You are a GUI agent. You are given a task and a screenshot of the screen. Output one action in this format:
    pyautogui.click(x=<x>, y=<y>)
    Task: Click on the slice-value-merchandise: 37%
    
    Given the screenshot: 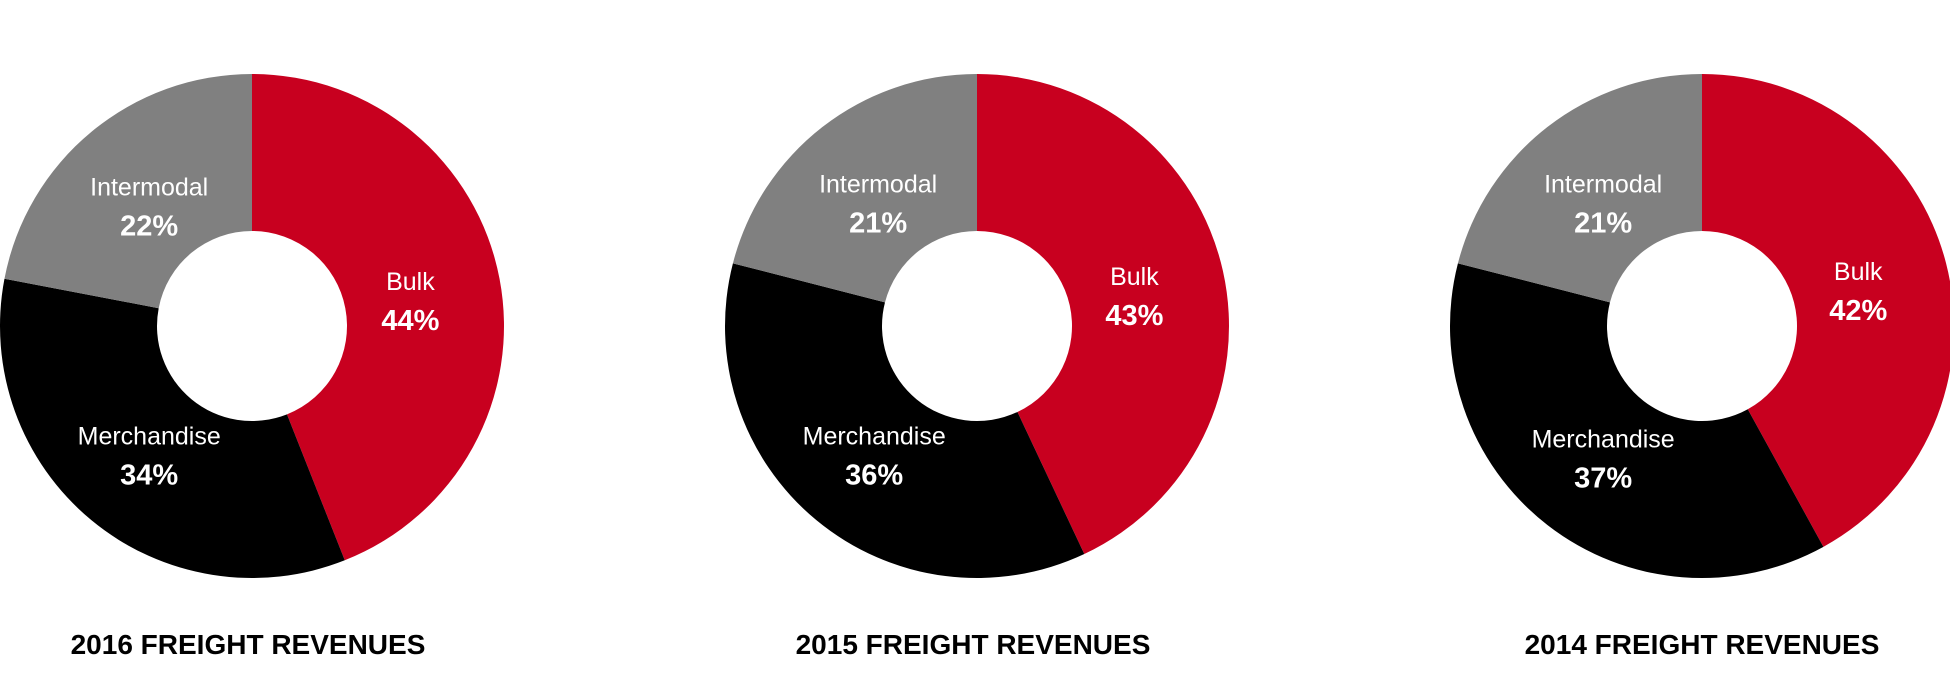 What is the action you would take?
    pyautogui.click(x=1603, y=478)
    